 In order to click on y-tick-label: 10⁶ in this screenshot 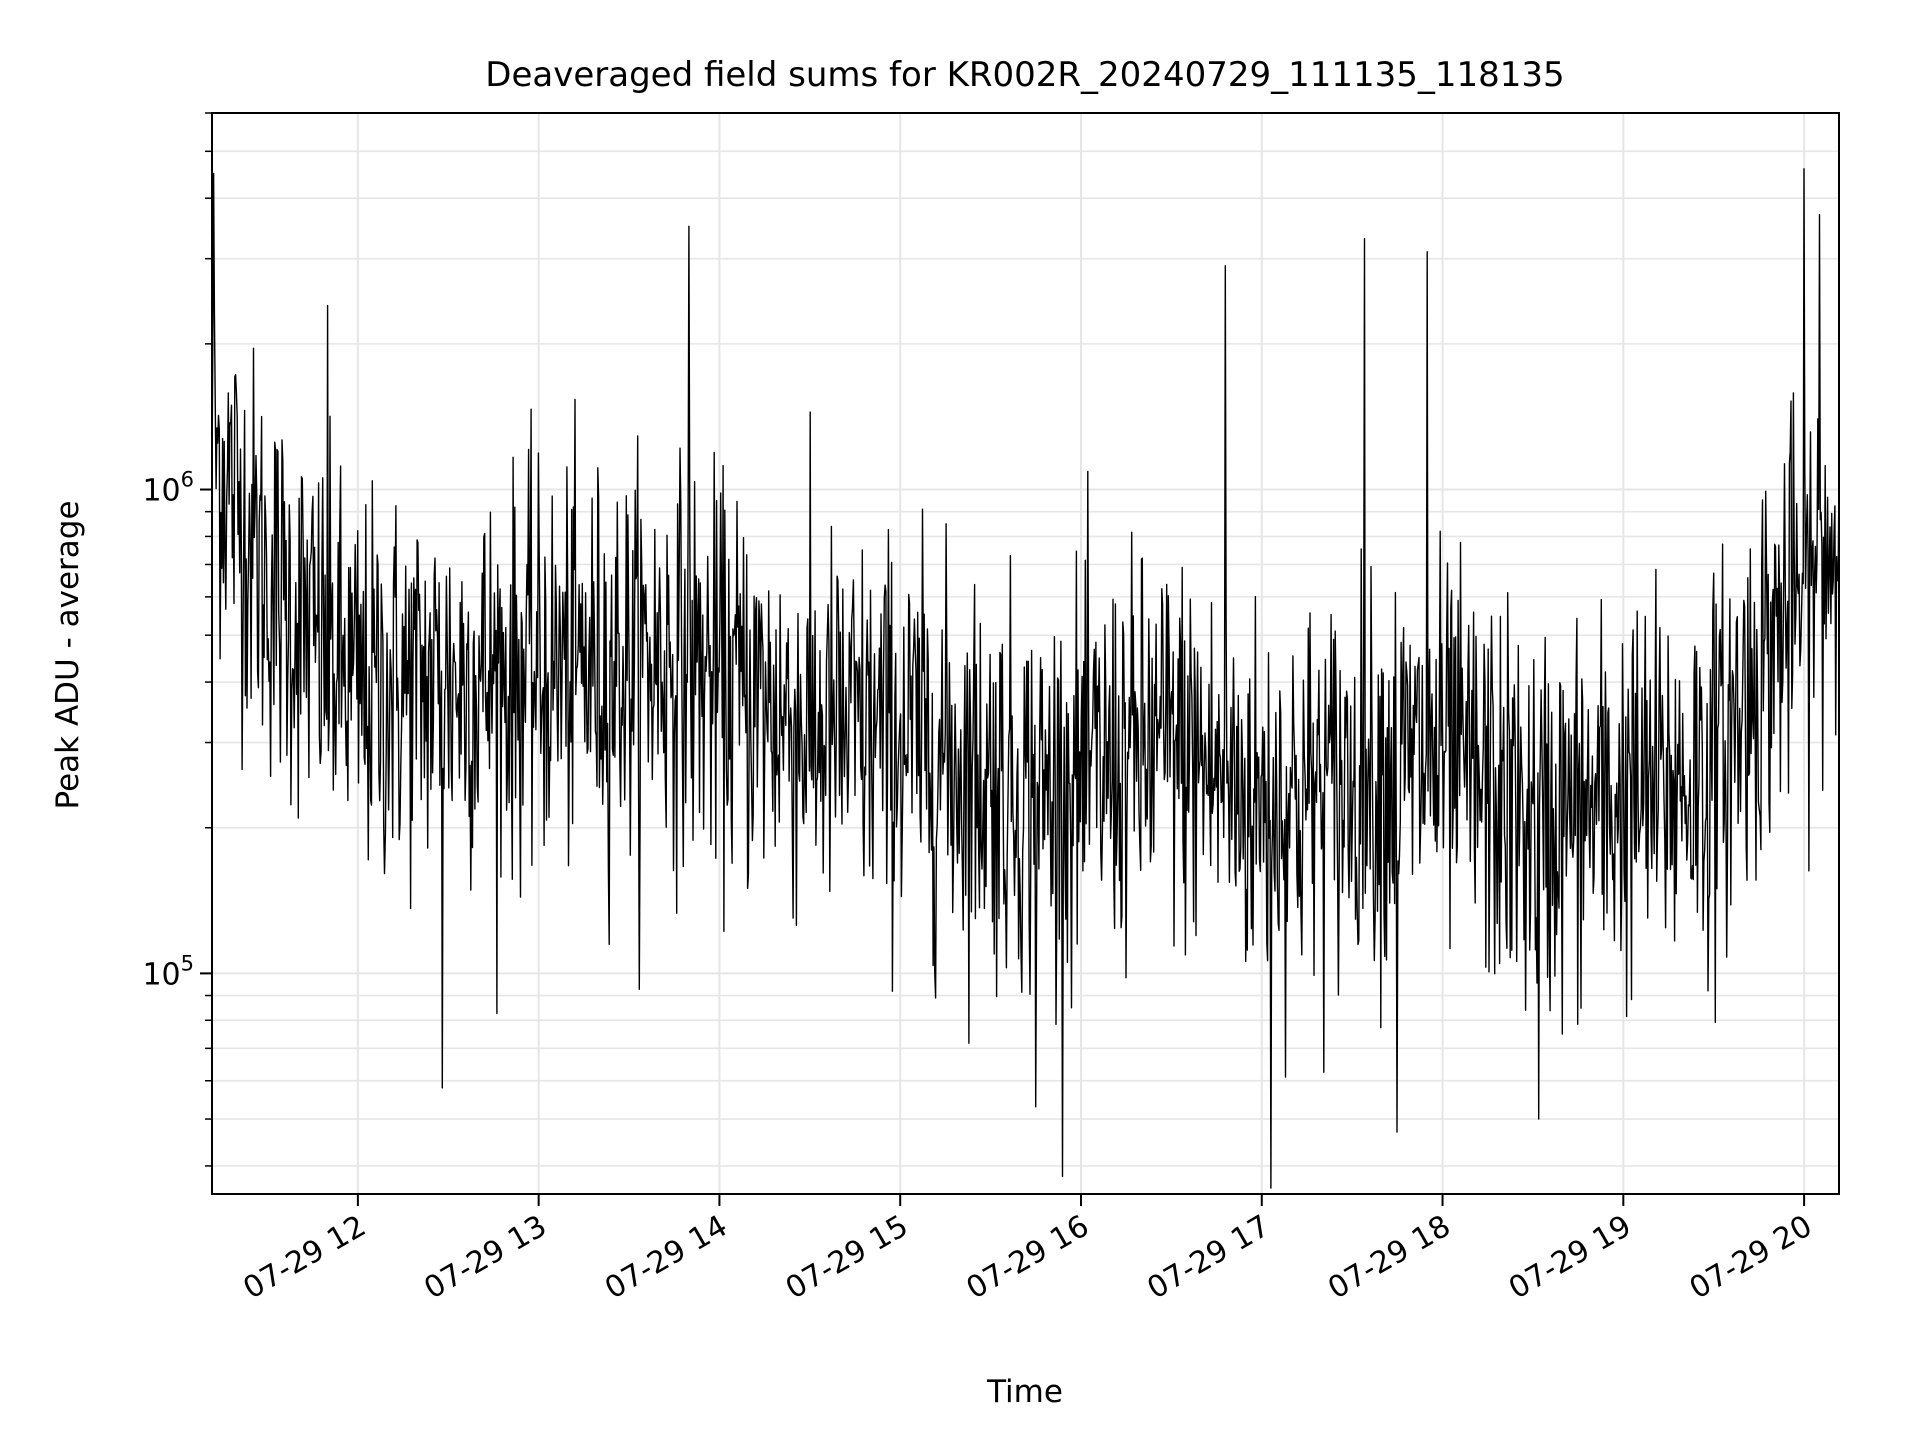, I will do `click(168, 488)`.